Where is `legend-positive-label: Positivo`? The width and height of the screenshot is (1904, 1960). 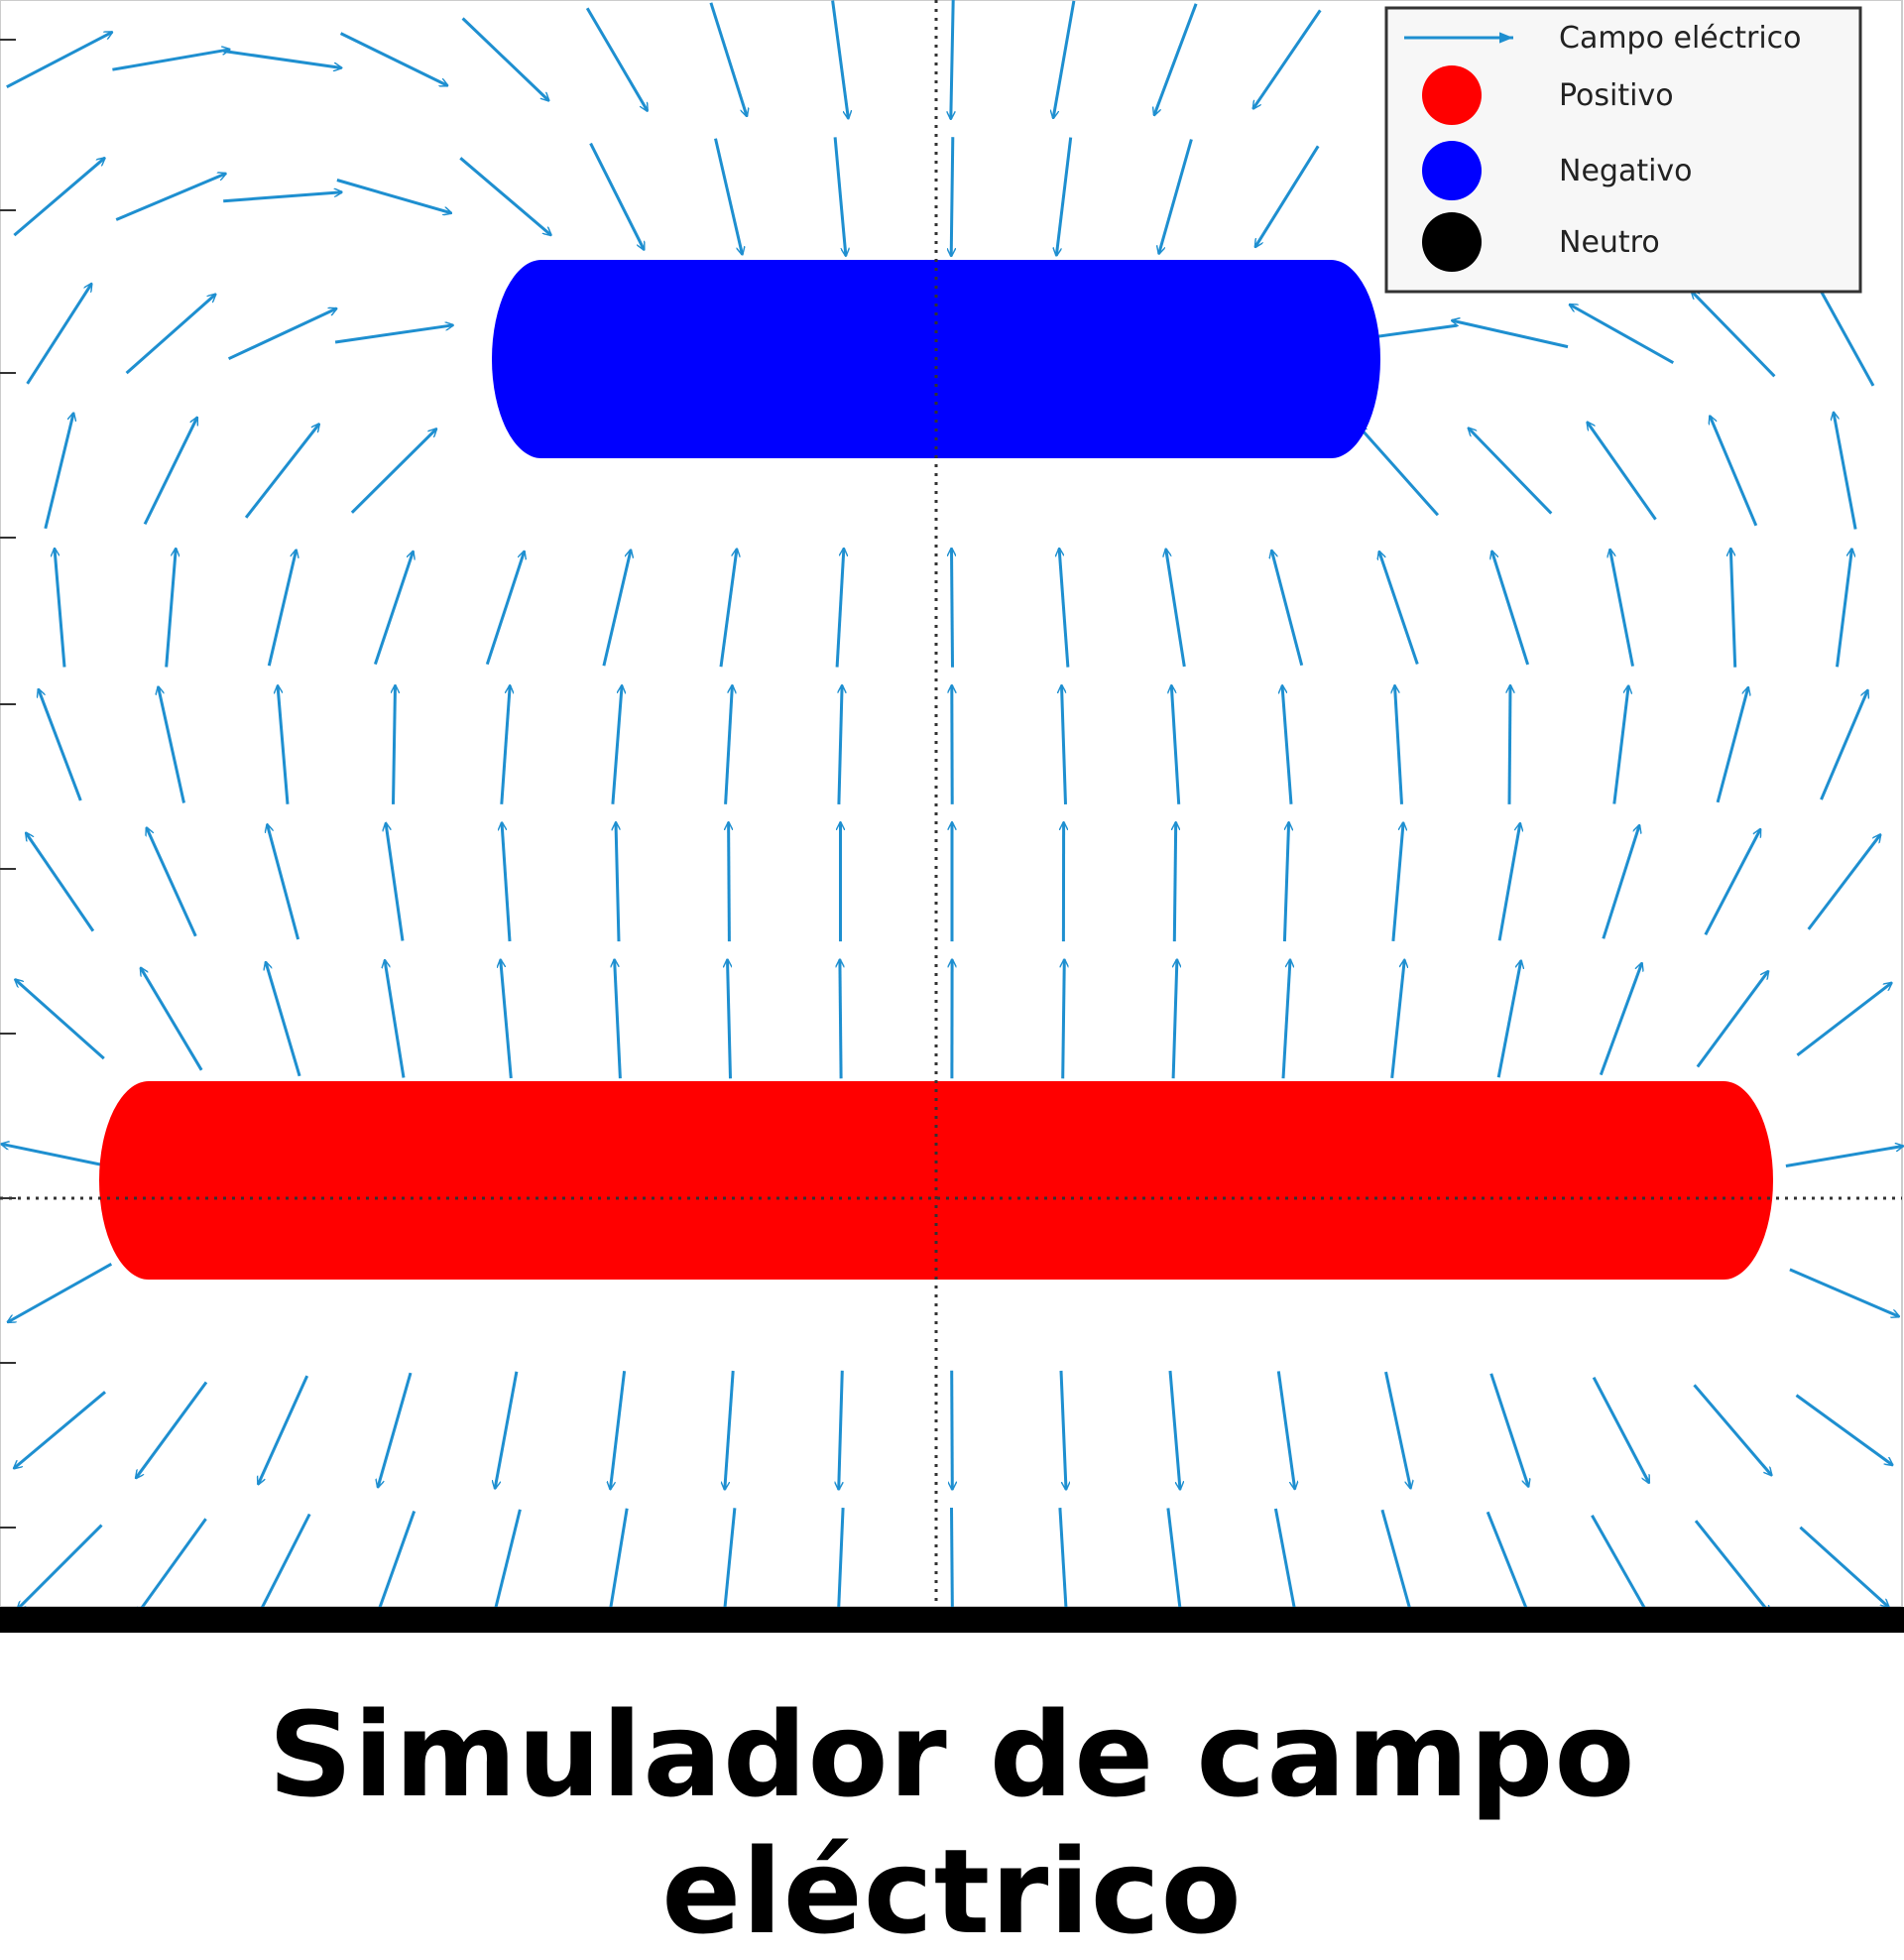 legend-positive-label: Positivo is located at coordinates (1616, 96).